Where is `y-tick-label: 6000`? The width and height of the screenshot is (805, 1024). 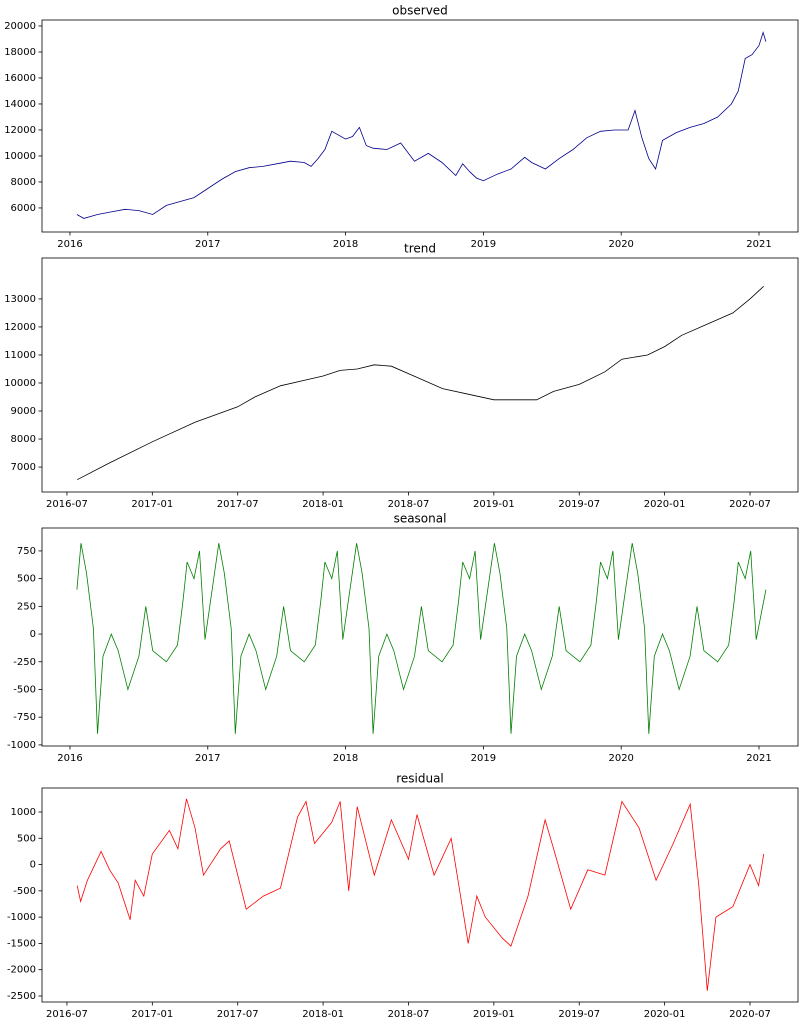
y-tick-label: 6000 is located at coordinates (23, 208).